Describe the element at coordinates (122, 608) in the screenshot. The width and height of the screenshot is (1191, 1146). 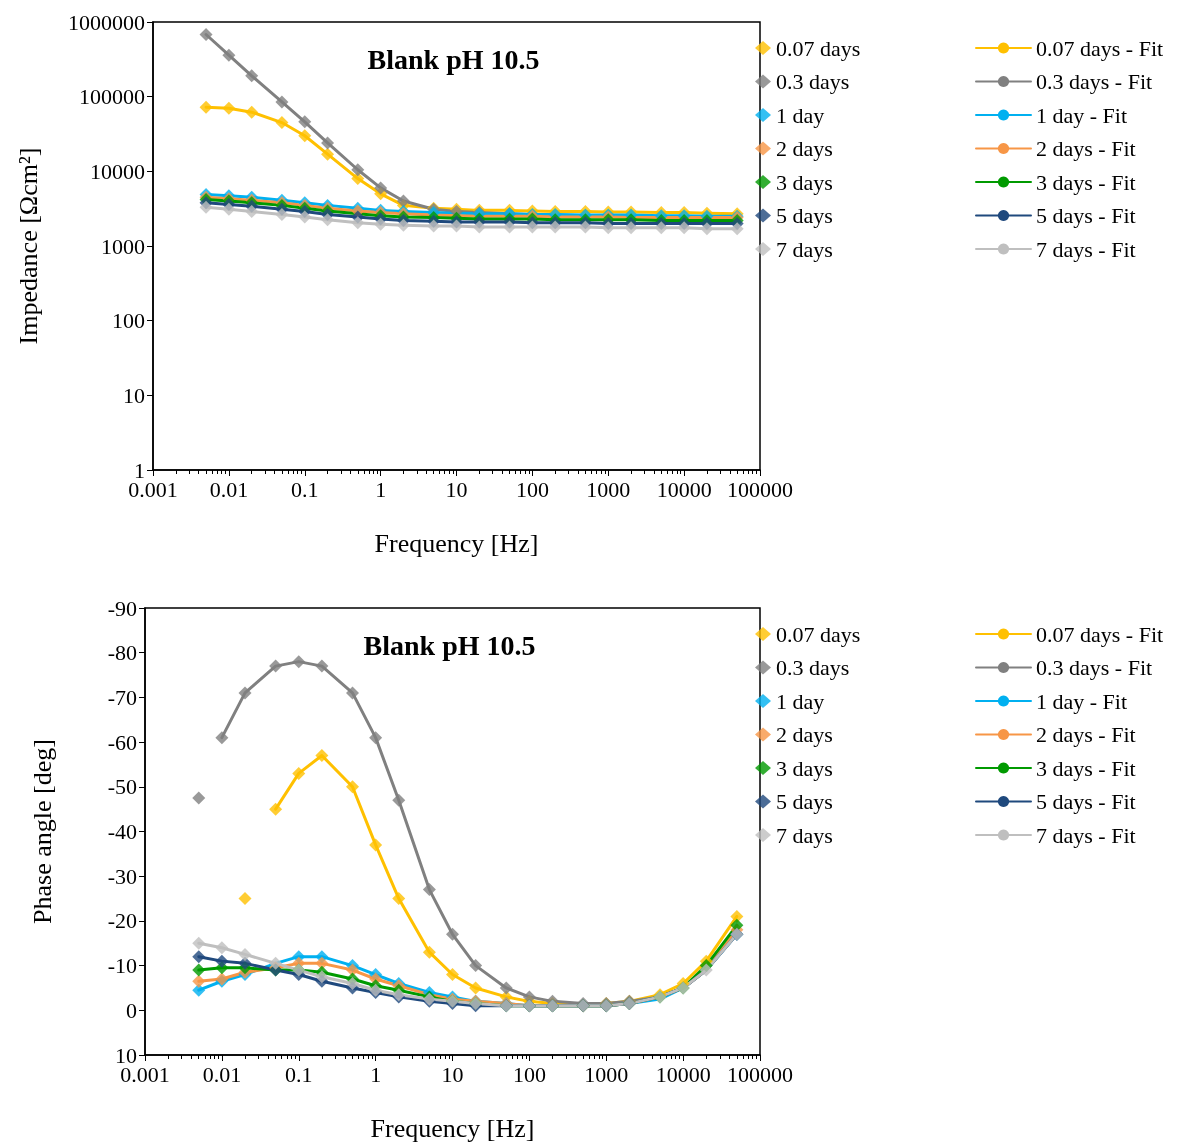
I see `y-tick-label: -90` at that location.